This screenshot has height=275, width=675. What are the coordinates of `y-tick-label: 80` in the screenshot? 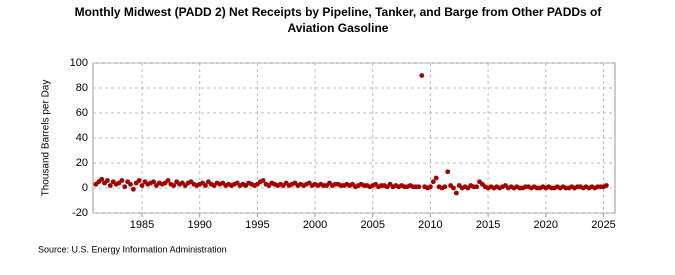 It's located at (82, 88).